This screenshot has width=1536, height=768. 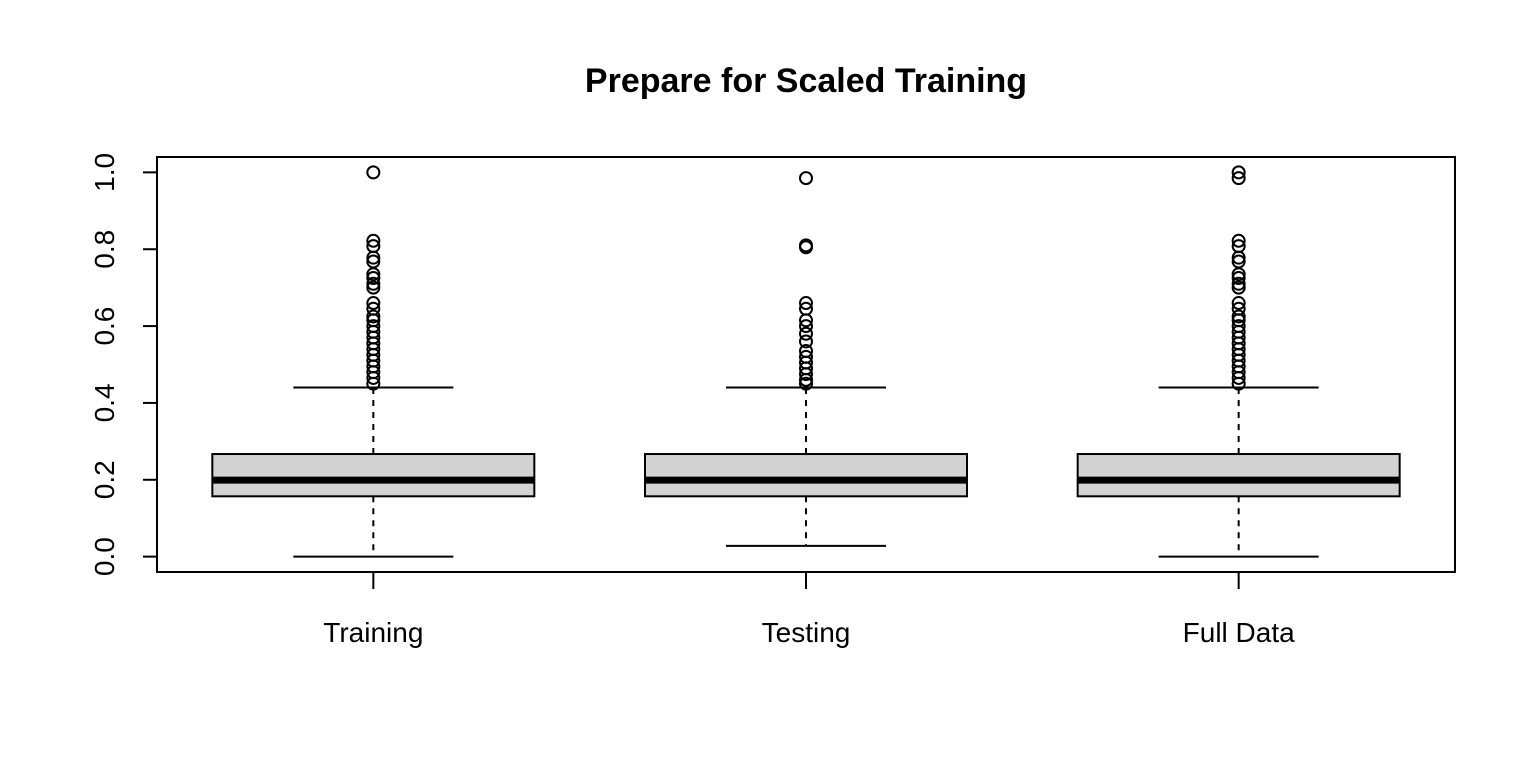 What do you see at coordinates (373, 632) in the screenshot?
I see `x-tick-label: Training` at bounding box center [373, 632].